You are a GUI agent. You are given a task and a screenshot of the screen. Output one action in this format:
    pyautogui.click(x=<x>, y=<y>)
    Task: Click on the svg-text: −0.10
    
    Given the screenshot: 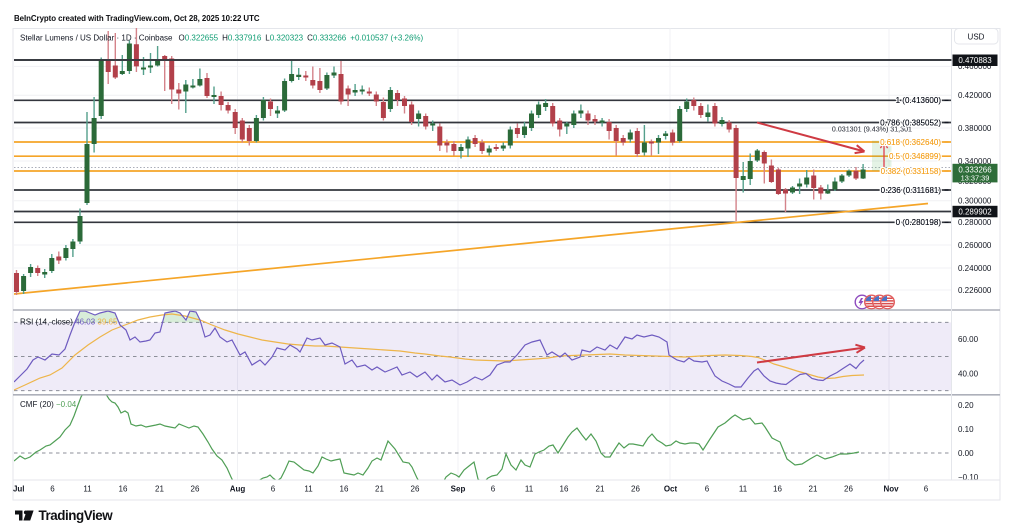 What is the action you would take?
    pyautogui.click(x=968, y=477)
    